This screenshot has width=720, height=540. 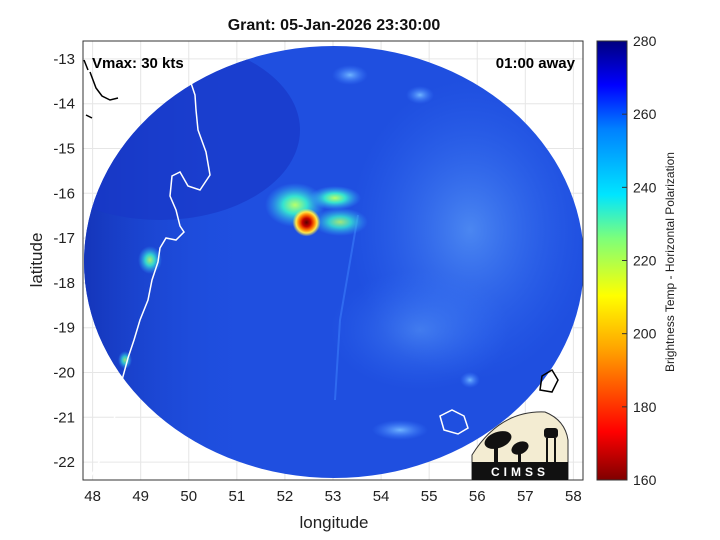 I want to click on y-tick-label: -19, so click(x=64, y=328).